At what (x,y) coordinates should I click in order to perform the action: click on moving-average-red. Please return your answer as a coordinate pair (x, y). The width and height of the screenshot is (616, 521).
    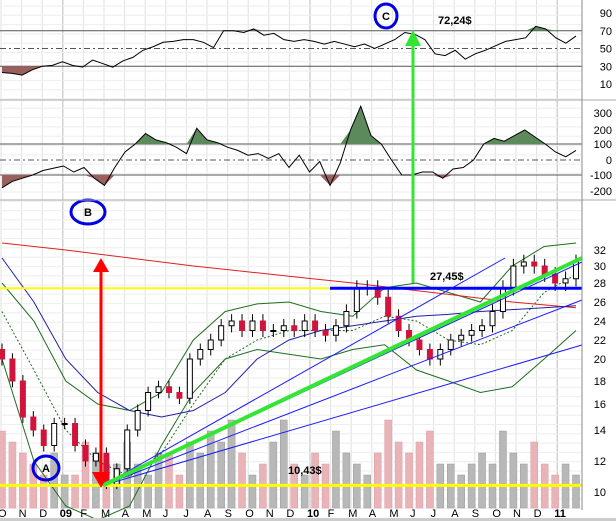
    Looking at the image, I should click on (289, 275).